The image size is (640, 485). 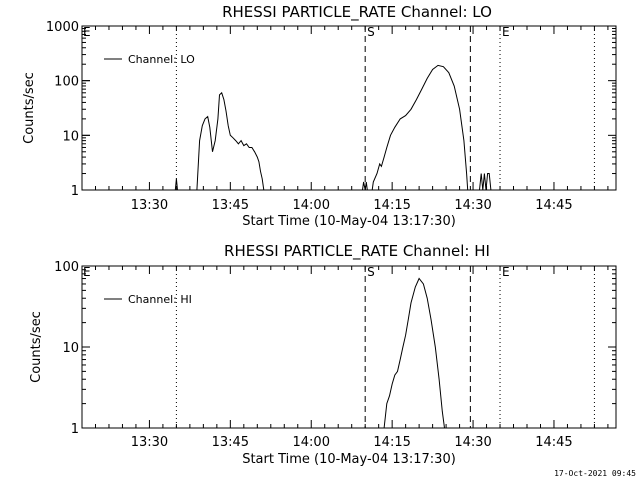 What do you see at coordinates (357, 12) in the screenshot?
I see `chart-title: RHESSI PARTICLE_RATE Channel: LO` at bounding box center [357, 12].